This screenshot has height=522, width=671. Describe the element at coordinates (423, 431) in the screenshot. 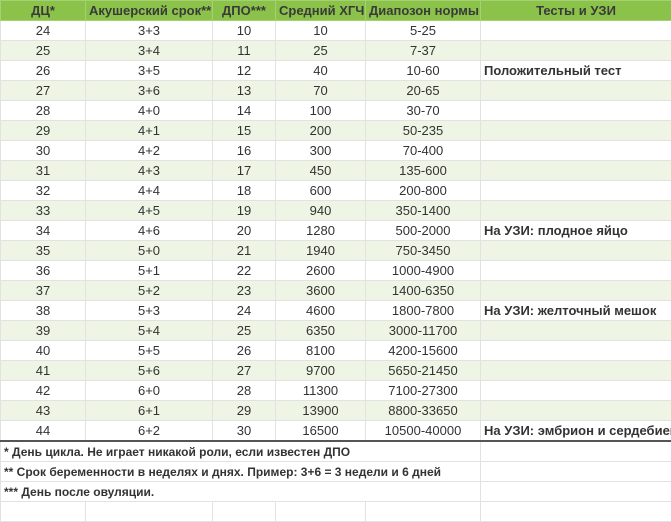

I see `table-cell: 10500-40000` at that location.